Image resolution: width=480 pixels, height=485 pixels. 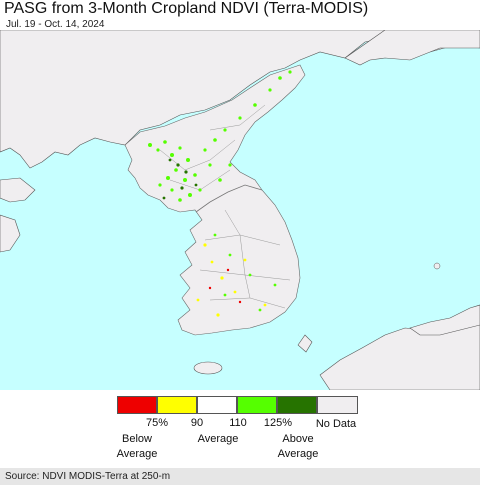 What do you see at coordinates (444, 320) in the screenshot?
I see `land-japan-north` at bounding box center [444, 320].